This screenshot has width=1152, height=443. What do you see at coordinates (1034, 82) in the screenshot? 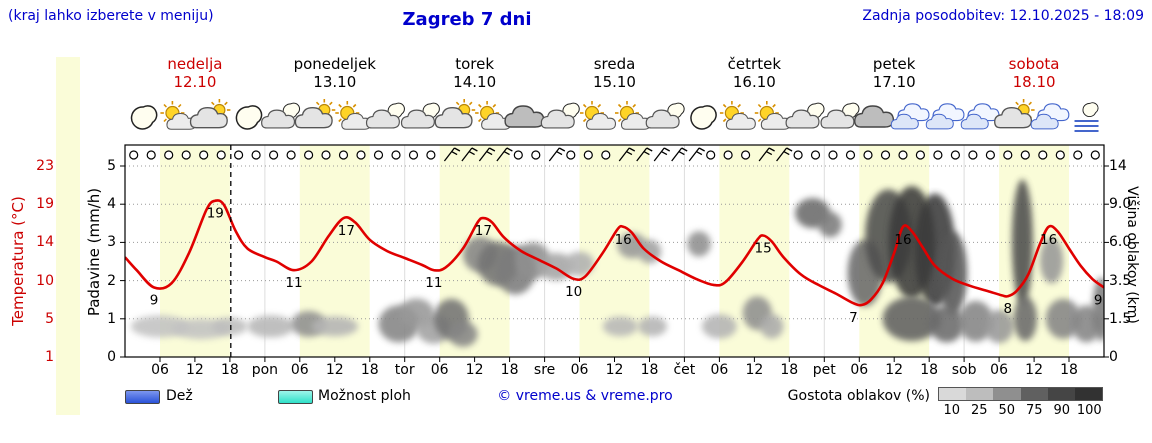
I see `day-date: 18.10` at bounding box center [1034, 82].